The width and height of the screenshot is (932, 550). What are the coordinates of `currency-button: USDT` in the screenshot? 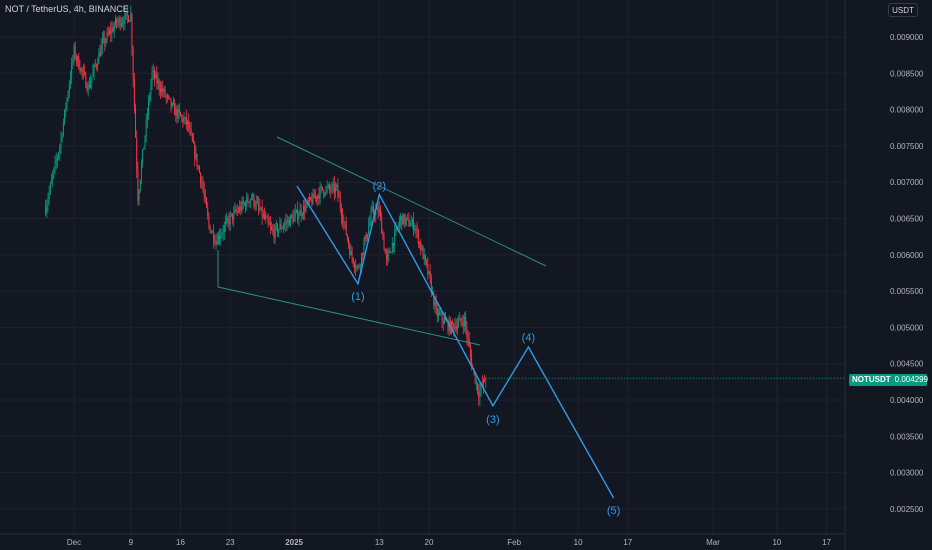 It's located at (903, 10).